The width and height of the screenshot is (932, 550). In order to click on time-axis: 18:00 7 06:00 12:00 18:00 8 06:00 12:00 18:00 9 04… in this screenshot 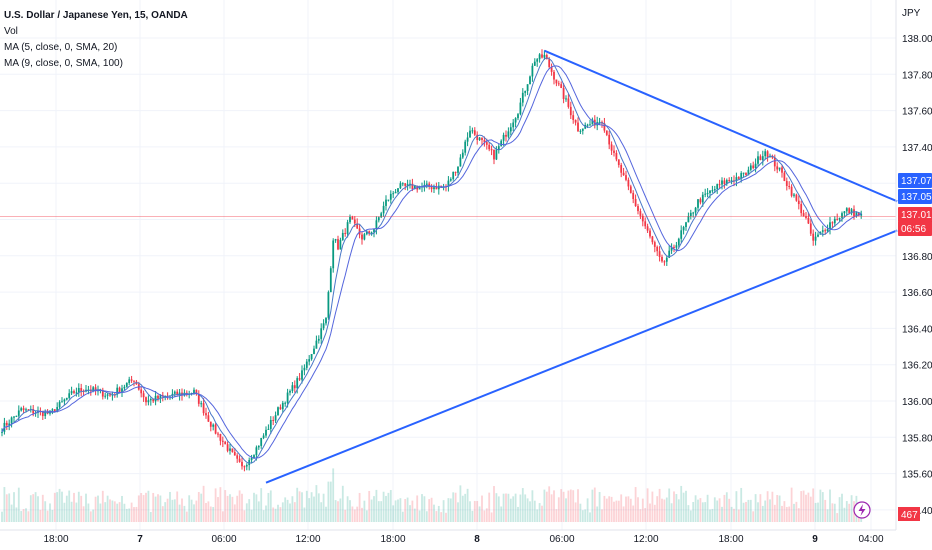, I will do `click(448, 537)`.